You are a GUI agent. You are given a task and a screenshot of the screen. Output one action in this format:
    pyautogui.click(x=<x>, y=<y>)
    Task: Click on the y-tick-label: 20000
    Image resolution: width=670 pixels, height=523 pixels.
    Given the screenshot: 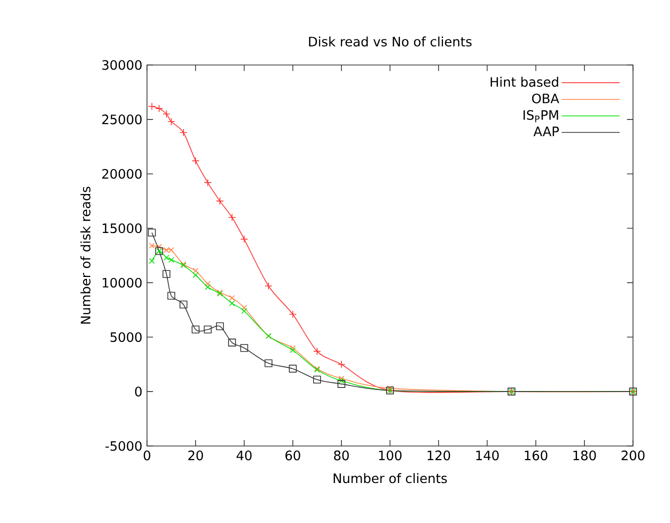 What is the action you would take?
    pyautogui.click(x=122, y=173)
    